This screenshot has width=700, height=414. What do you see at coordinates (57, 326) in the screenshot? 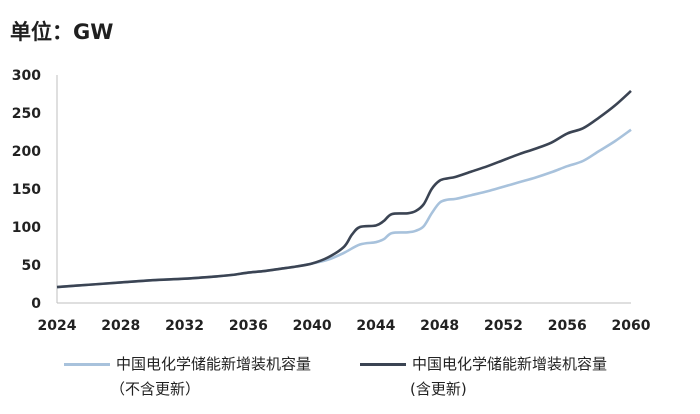
I see `x-tick-label: 2024` at bounding box center [57, 326].